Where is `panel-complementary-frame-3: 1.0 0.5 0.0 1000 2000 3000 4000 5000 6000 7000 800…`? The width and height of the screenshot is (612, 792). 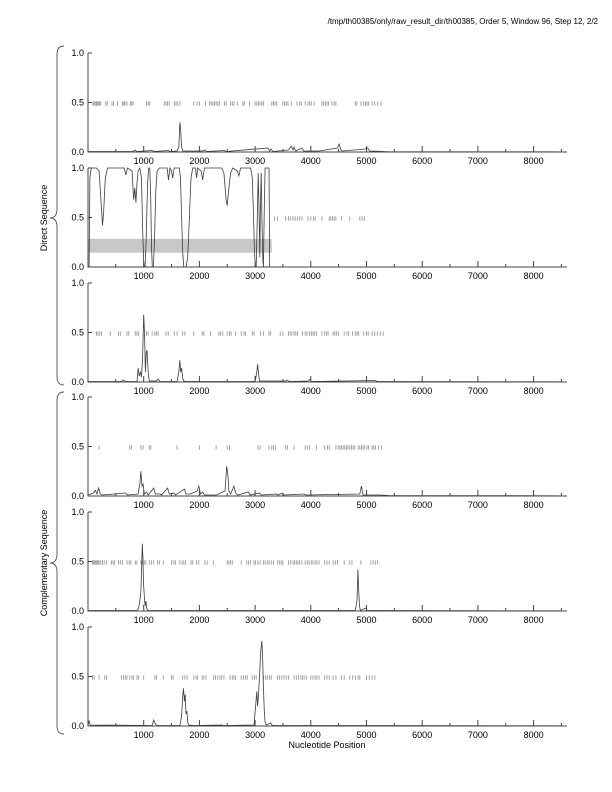
panel-complementary-frame-3: 1.0 0.5 0.0 1000 2000 3000 4000 5000 6000 7000 800… is located at coordinates (319, 681).